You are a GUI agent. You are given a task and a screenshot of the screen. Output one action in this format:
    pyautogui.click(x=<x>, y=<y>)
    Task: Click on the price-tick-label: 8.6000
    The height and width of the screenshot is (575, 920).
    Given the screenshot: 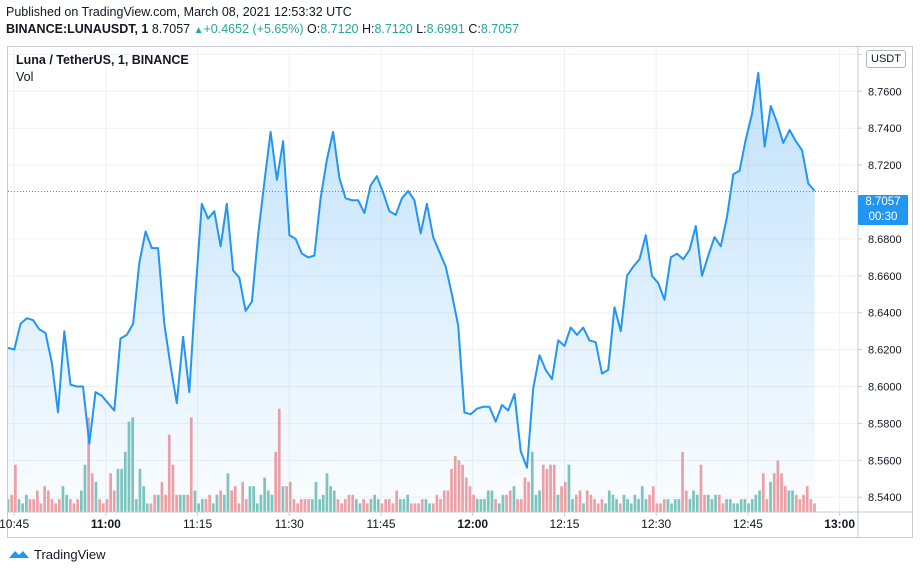 What is the action you would take?
    pyautogui.click(x=885, y=388)
    